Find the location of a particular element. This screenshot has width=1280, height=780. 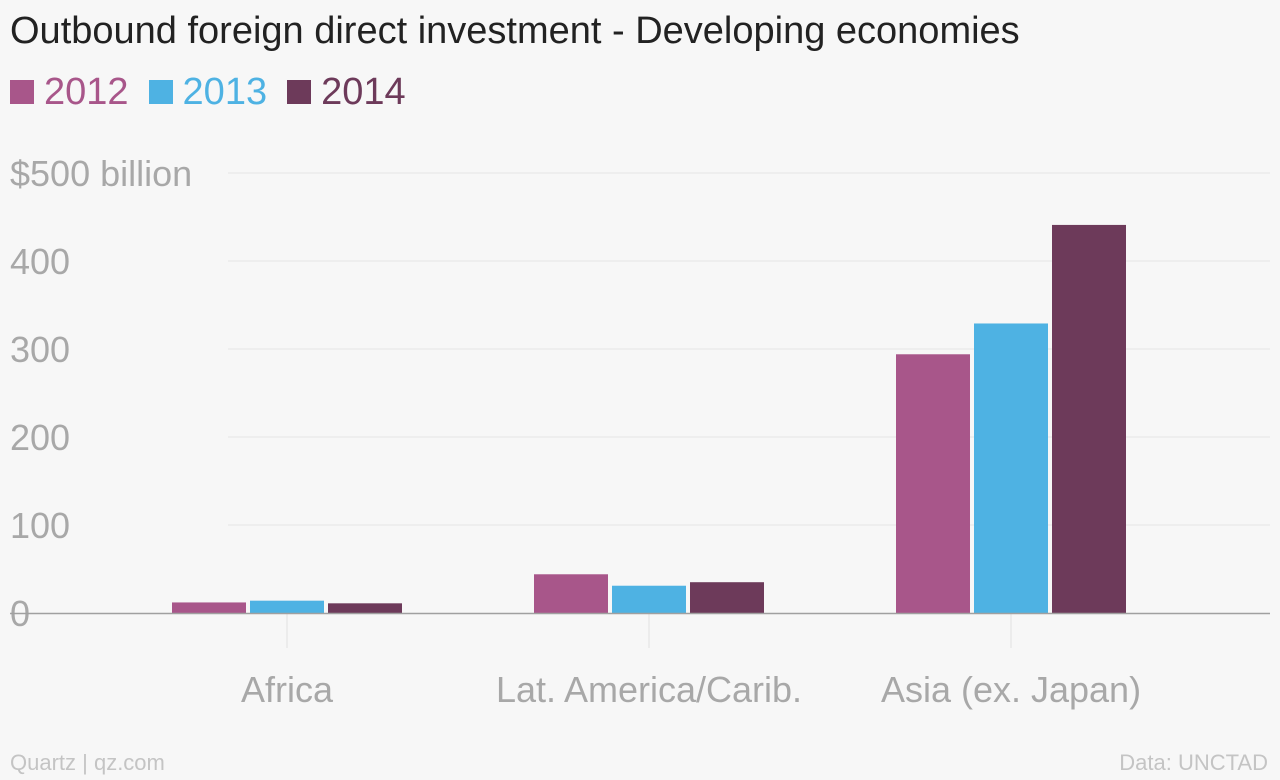

x-tick-label: Africa is located at coordinates (287, 689).